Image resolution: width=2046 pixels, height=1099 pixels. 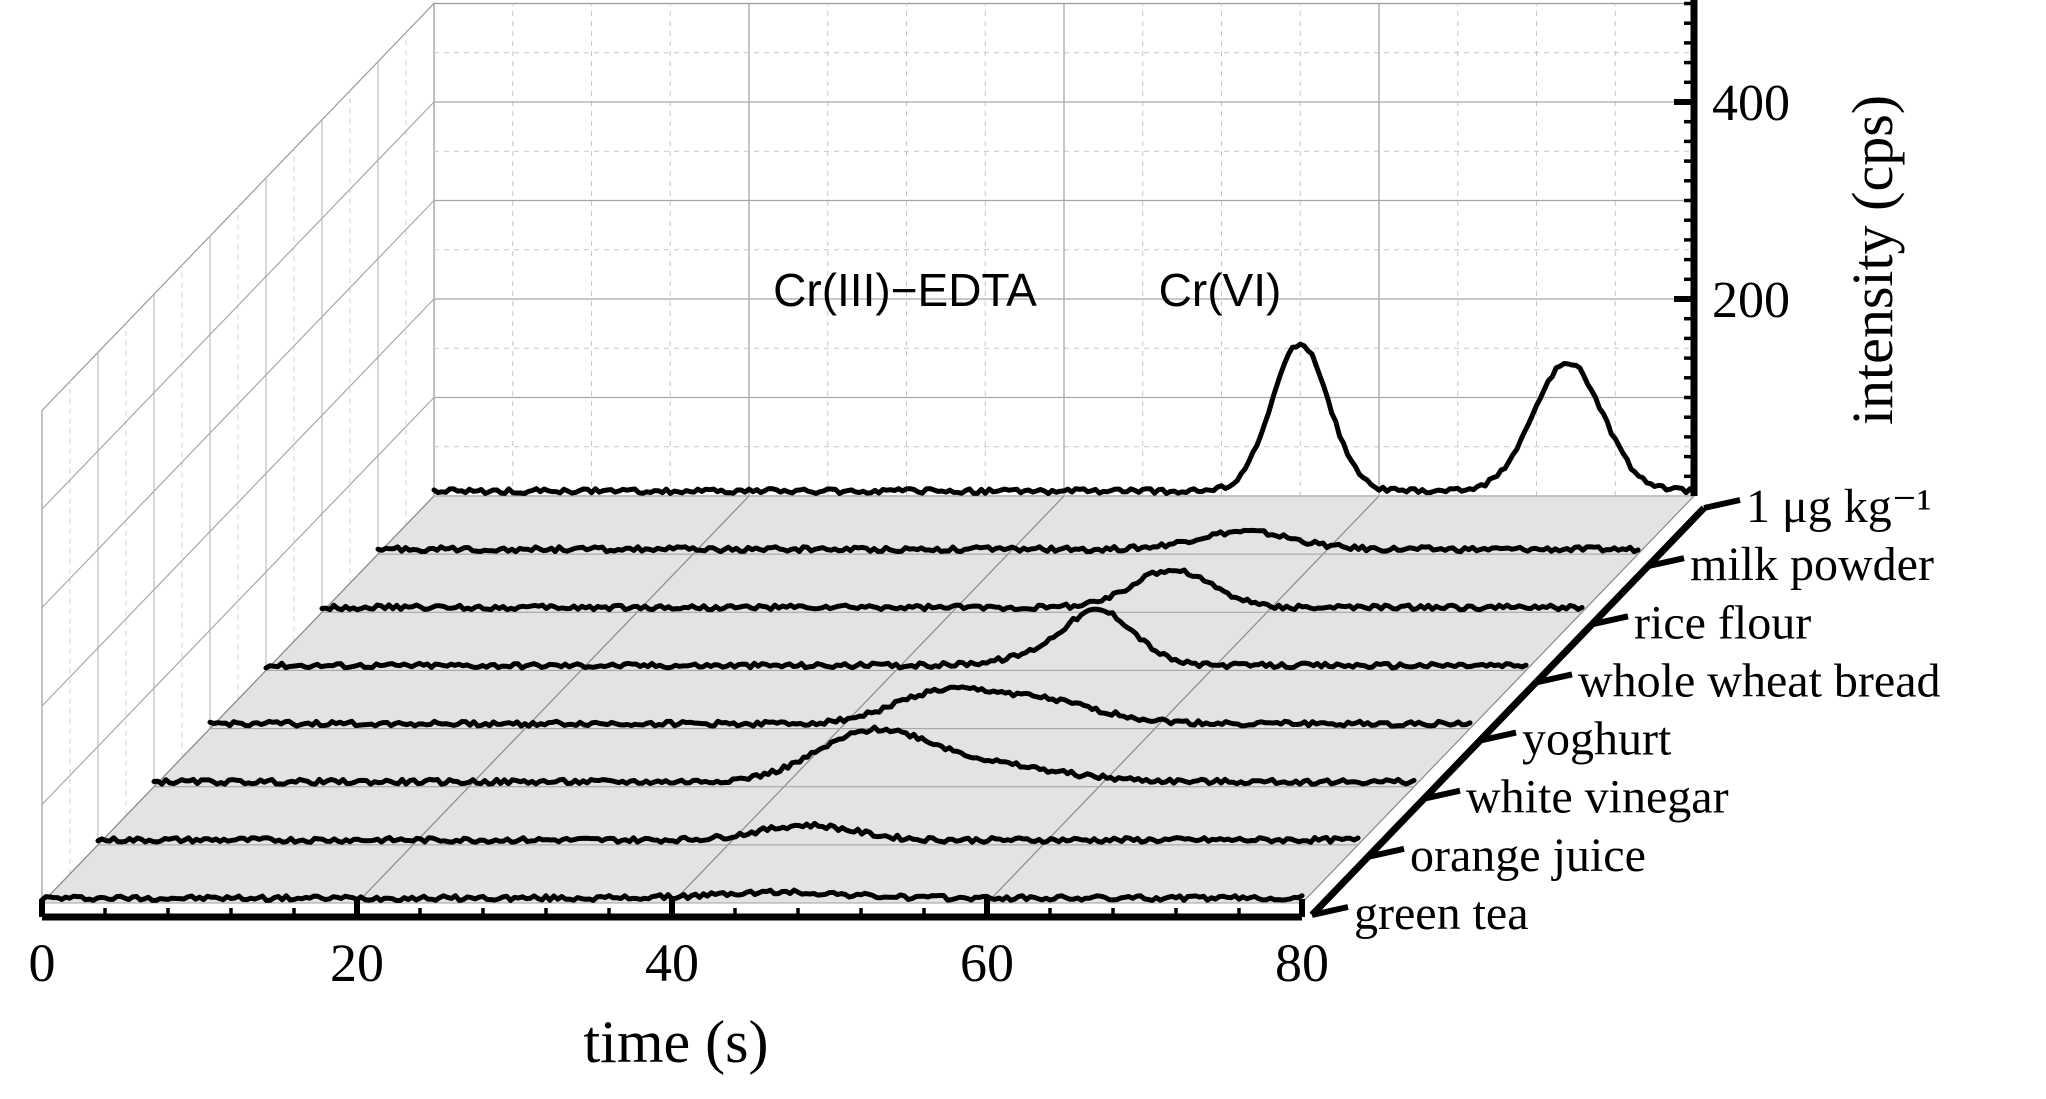 I want to click on series-label: green tea, so click(x=1441, y=913).